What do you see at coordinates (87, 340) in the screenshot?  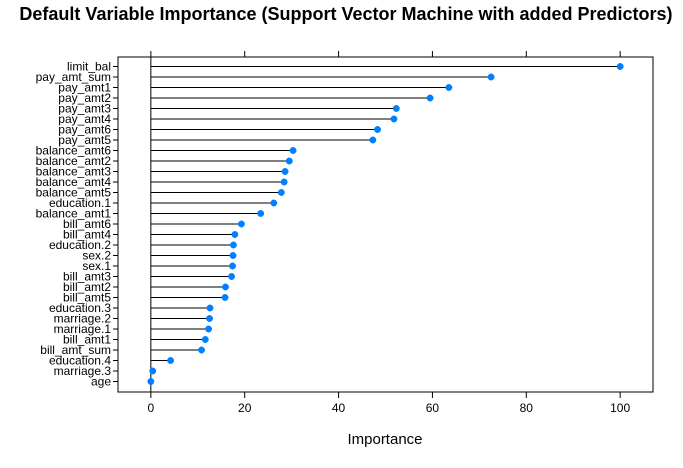 I see `category-label: bill_amt1` at bounding box center [87, 340].